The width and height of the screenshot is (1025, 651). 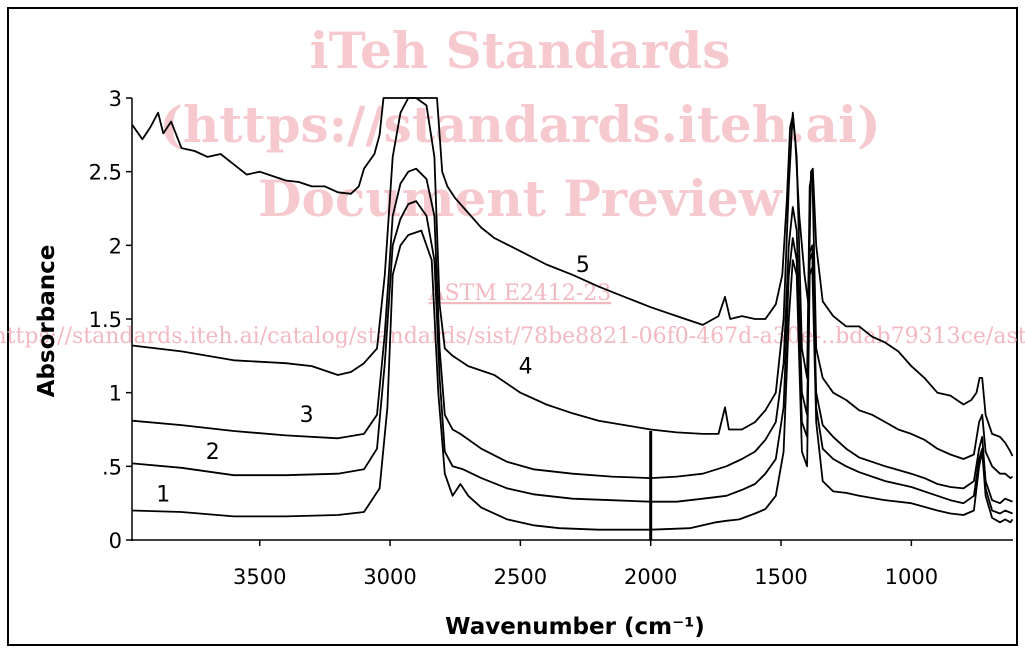 What do you see at coordinates (650, 577) in the screenshot?
I see `x-tick-label: 2000` at bounding box center [650, 577].